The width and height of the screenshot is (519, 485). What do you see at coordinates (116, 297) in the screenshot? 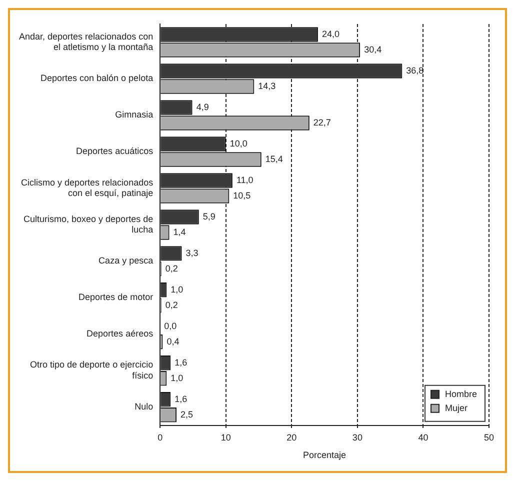
I see `y-tick-label: Deportes de motor` at bounding box center [116, 297].